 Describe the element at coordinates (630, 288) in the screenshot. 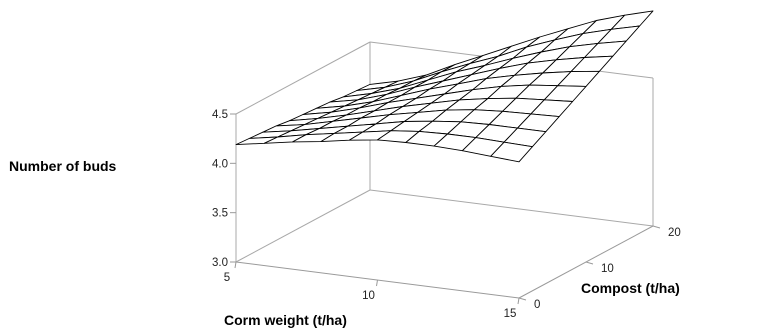

I see `y-axis-title: Compost (t/ha)` at that location.